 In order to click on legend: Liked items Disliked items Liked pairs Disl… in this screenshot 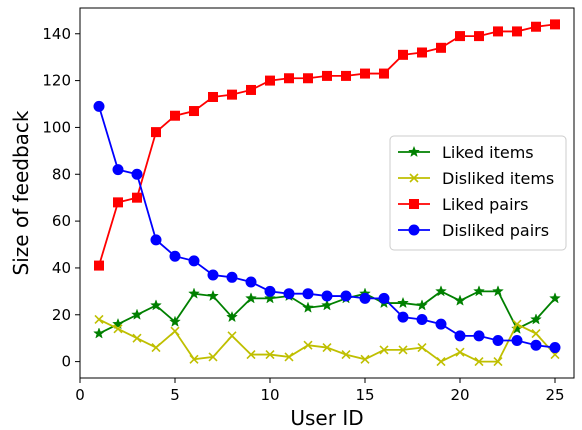, I will do `click(478, 193)`.